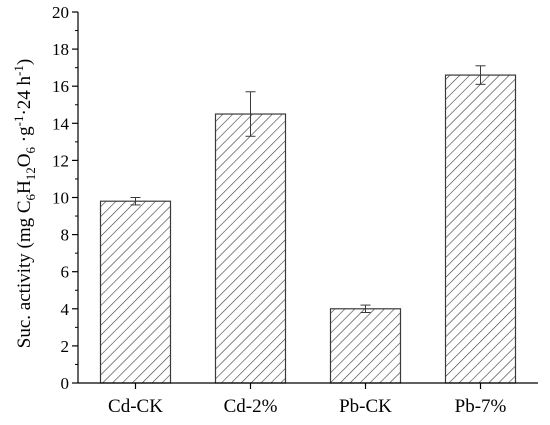  Describe the element at coordinates (65, 383) in the screenshot. I see `y-tick-label: 0` at that location.